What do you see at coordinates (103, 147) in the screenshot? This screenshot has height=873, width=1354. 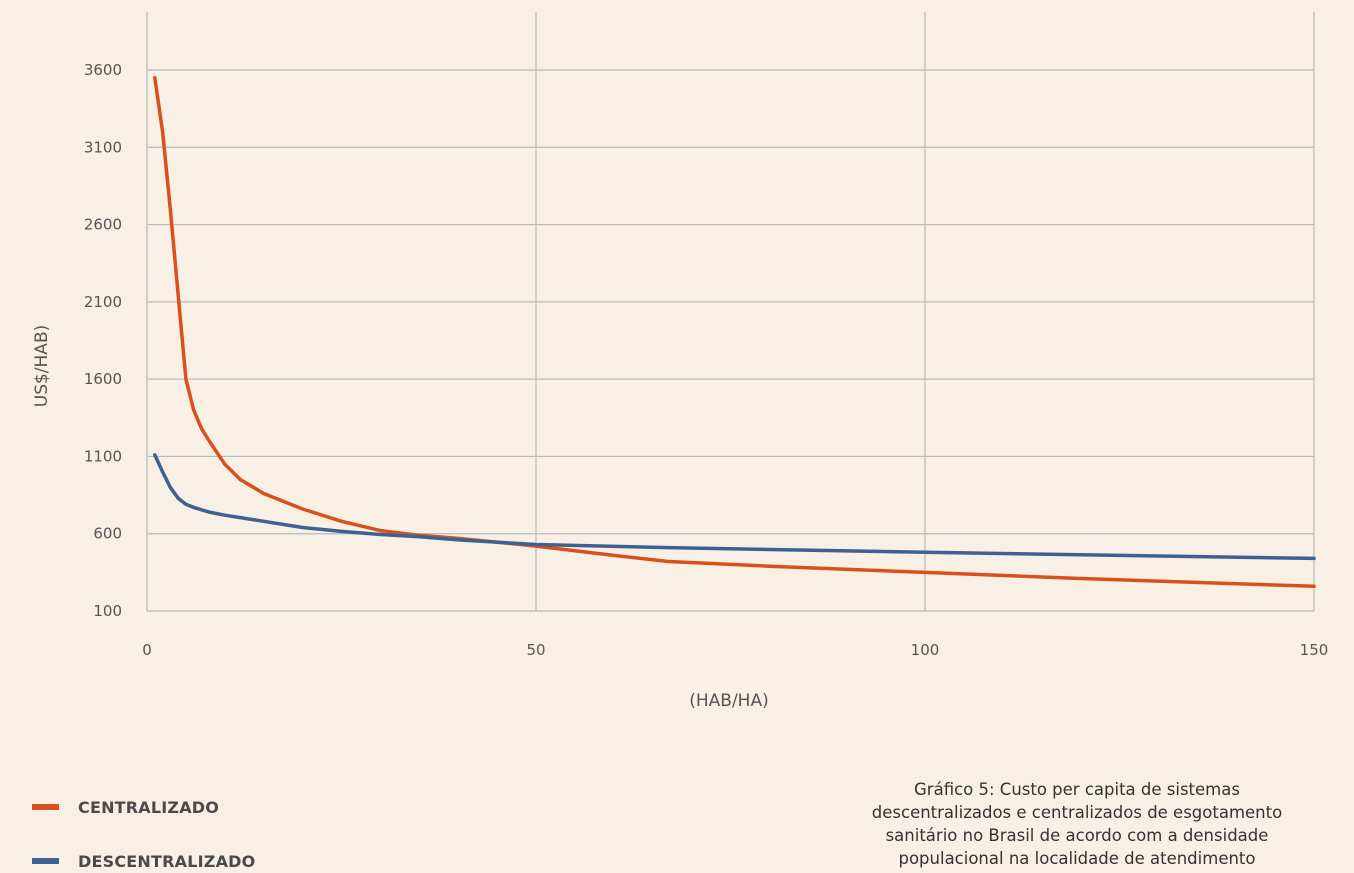 I see `y-tick-label: 3100` at bounding box center [103, 147].